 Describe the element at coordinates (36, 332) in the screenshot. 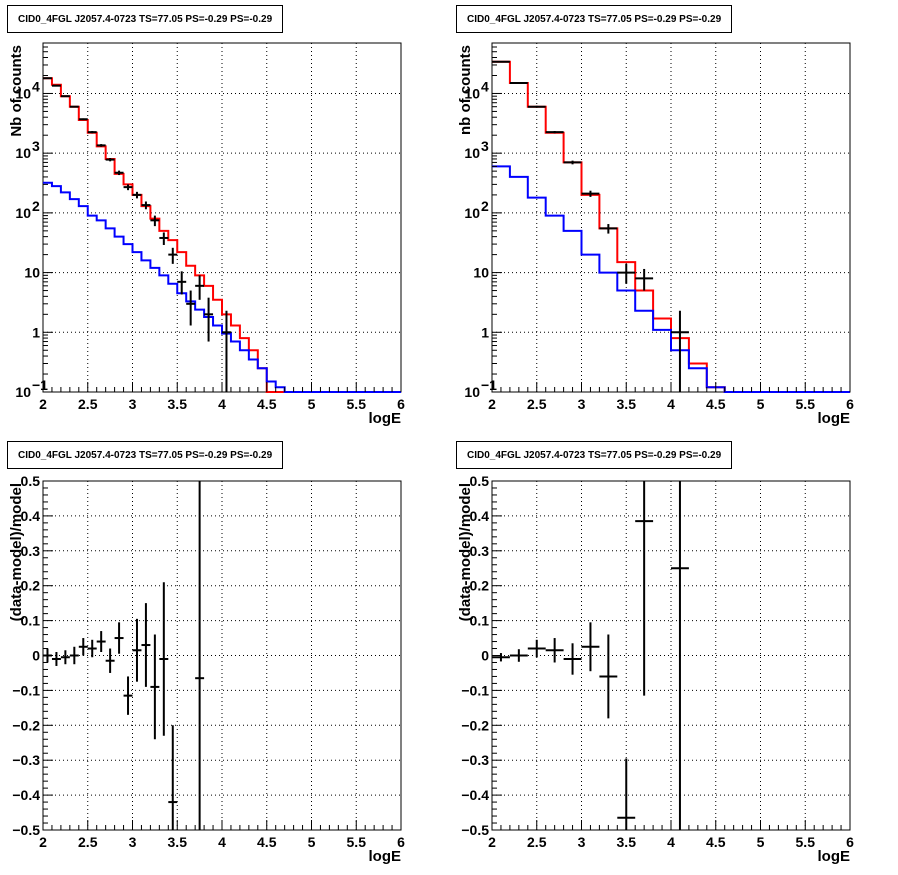

I see `y-tick-label: 1` at that location.